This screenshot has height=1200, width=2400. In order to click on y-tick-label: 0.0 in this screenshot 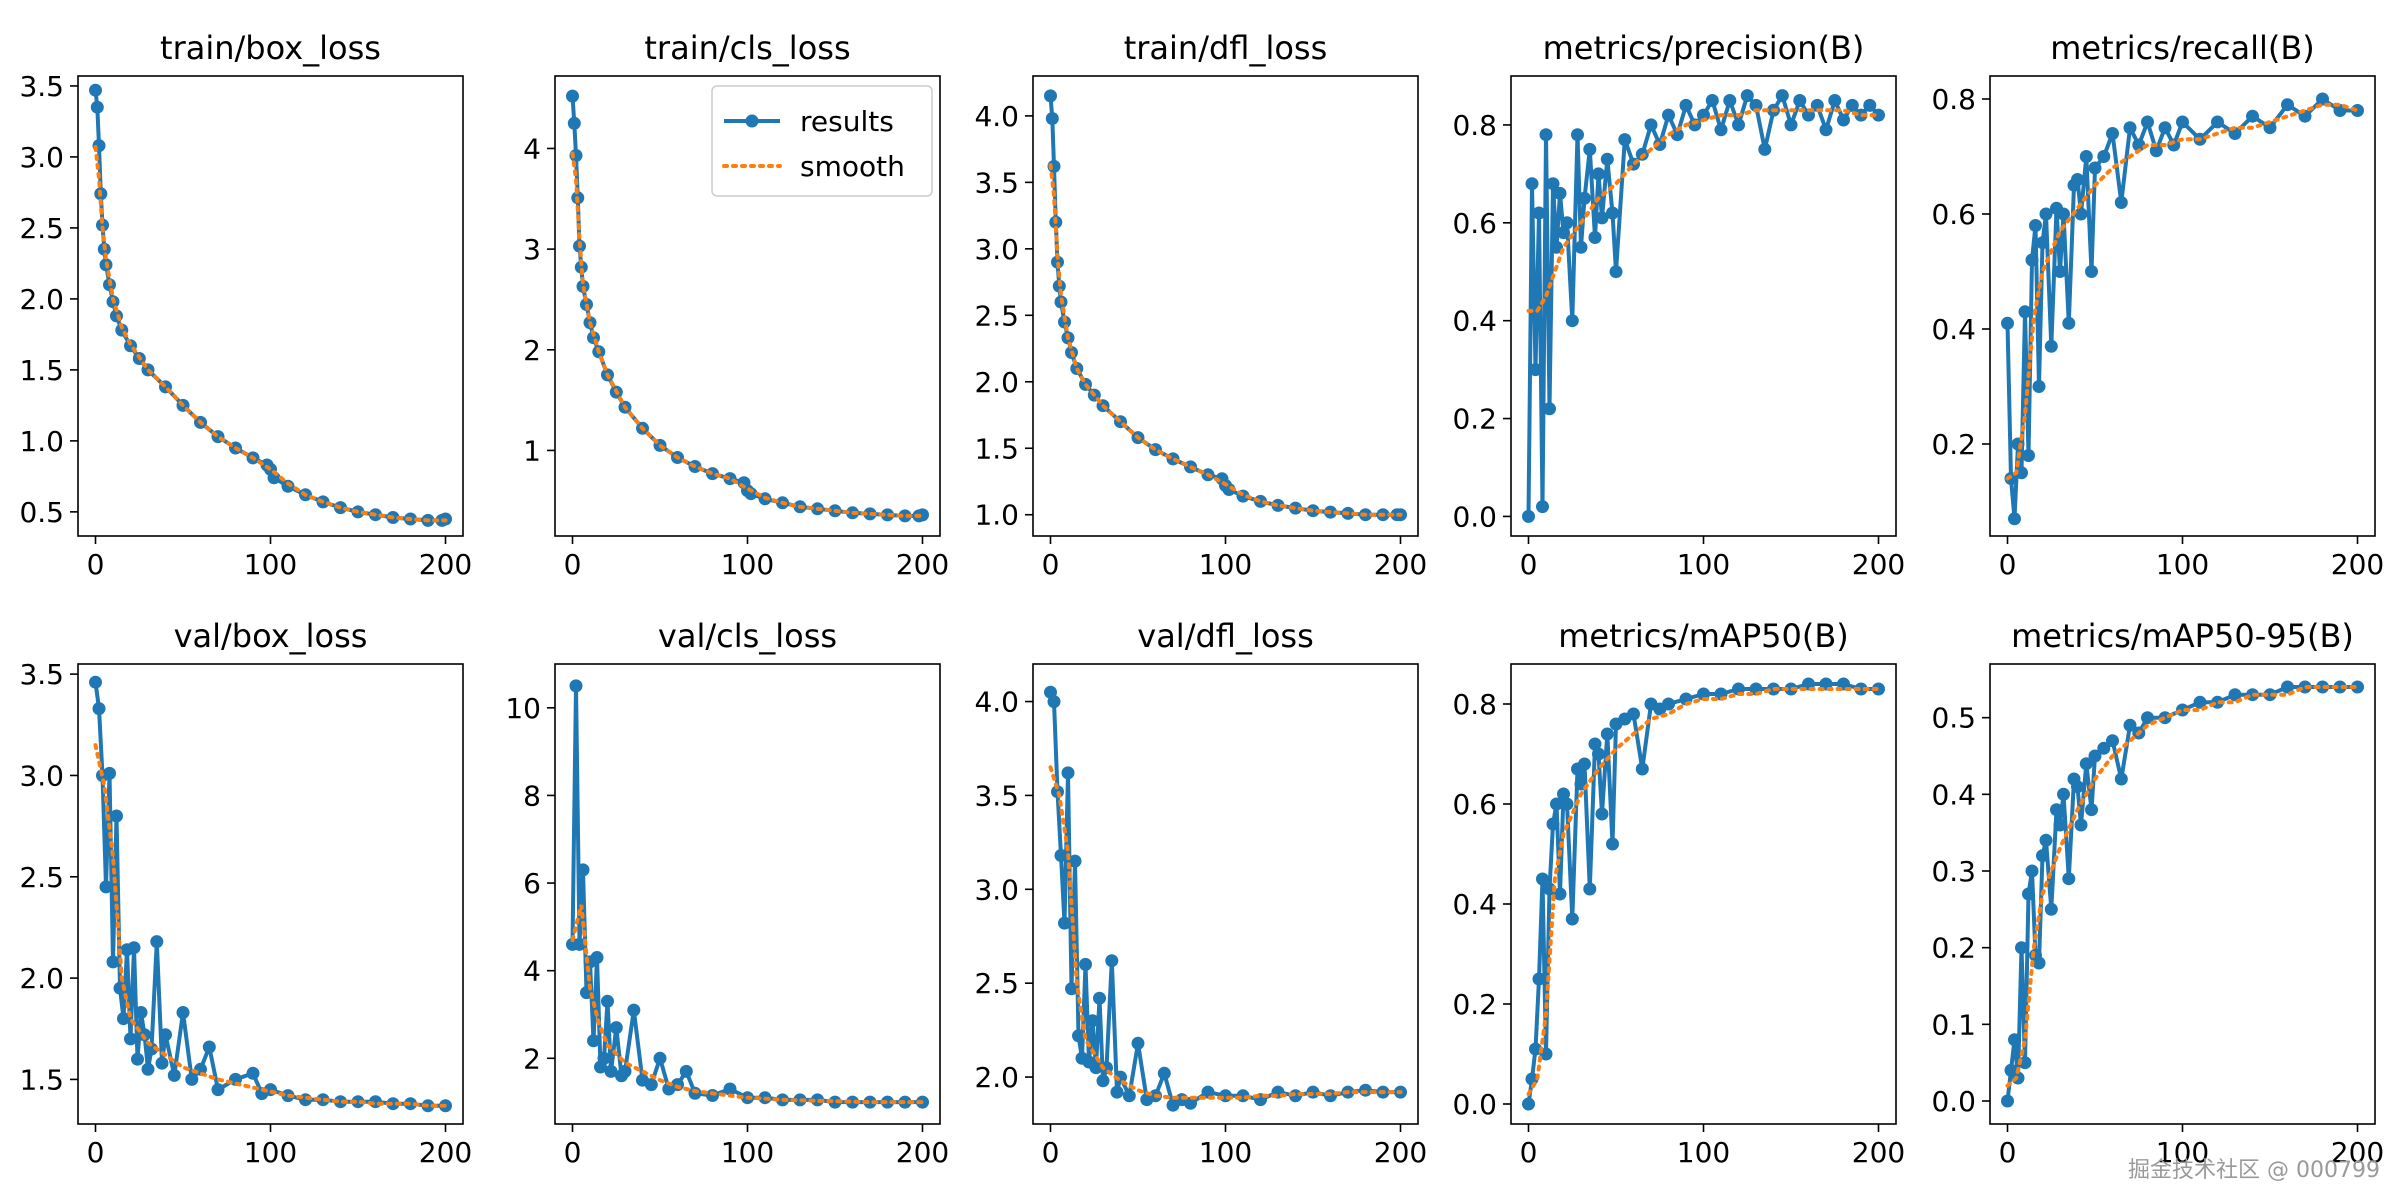, I will do `click(1953, 1101)`.